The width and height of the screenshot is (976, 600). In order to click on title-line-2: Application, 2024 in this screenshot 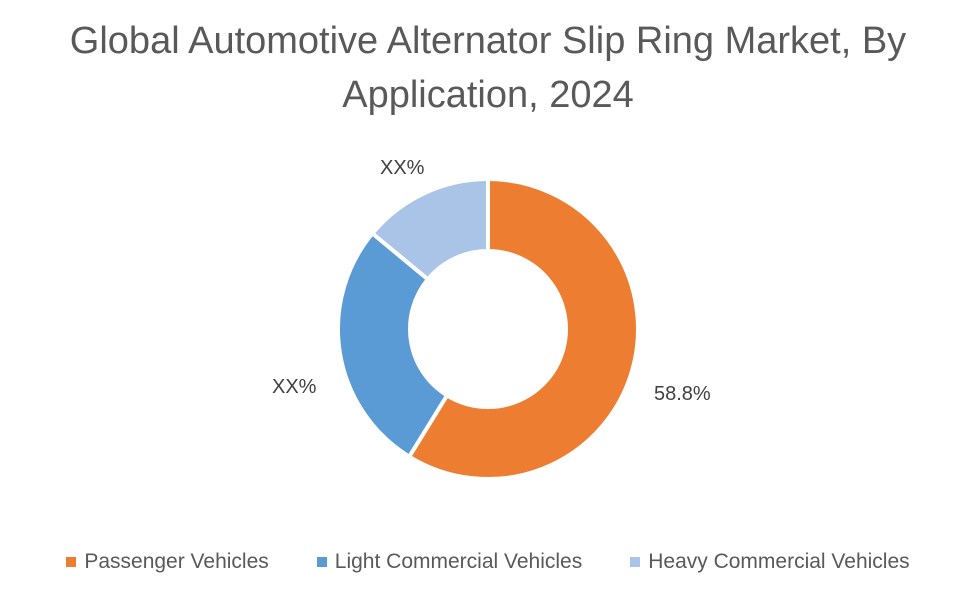, I will do `click(488, 95)`.